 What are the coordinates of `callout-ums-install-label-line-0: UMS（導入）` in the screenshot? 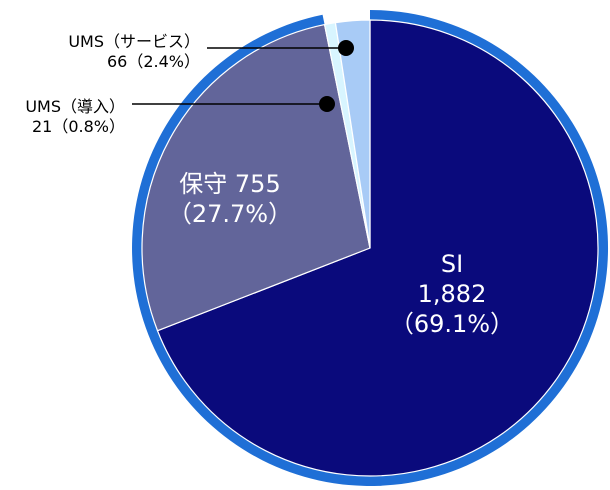 It's located at (75, 106).